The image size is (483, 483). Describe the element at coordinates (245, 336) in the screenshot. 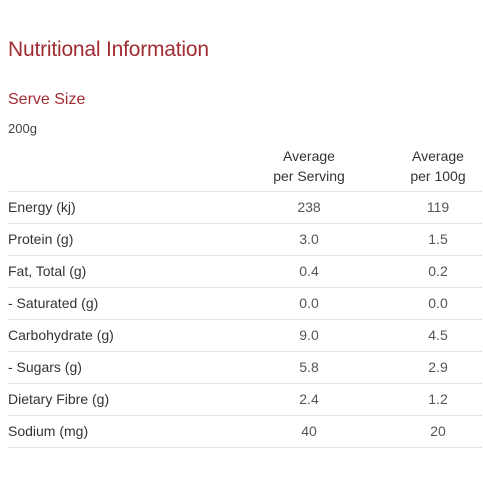

I see `table-row: Carbohydrate (g) 9.0 4.5` at that location.